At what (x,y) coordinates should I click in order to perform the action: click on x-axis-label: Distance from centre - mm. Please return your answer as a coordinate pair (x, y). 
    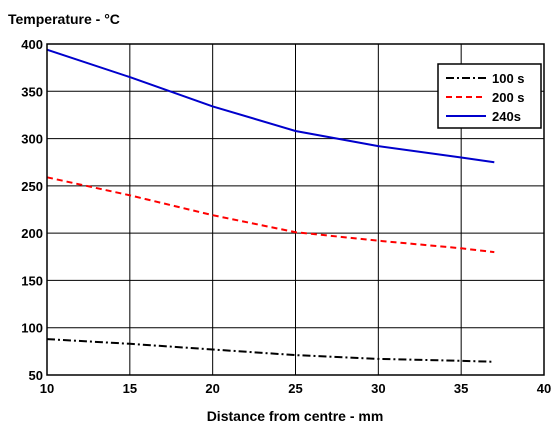
    Looking at the image, I should click on (295, 416).